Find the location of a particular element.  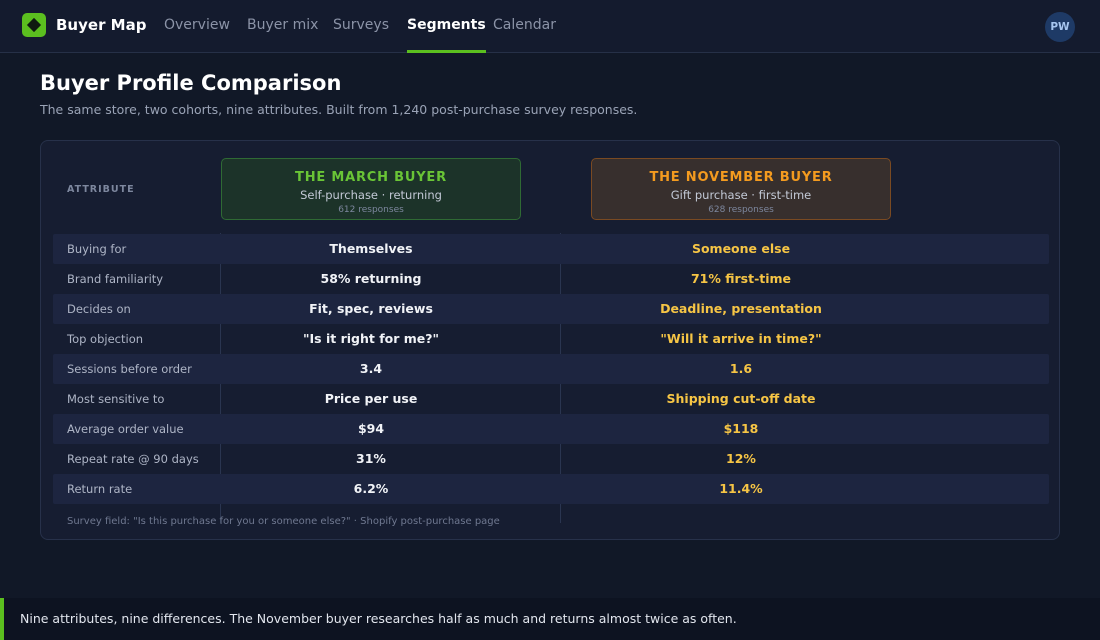

user-avatar: PW is located at coordinates (1060, 27).